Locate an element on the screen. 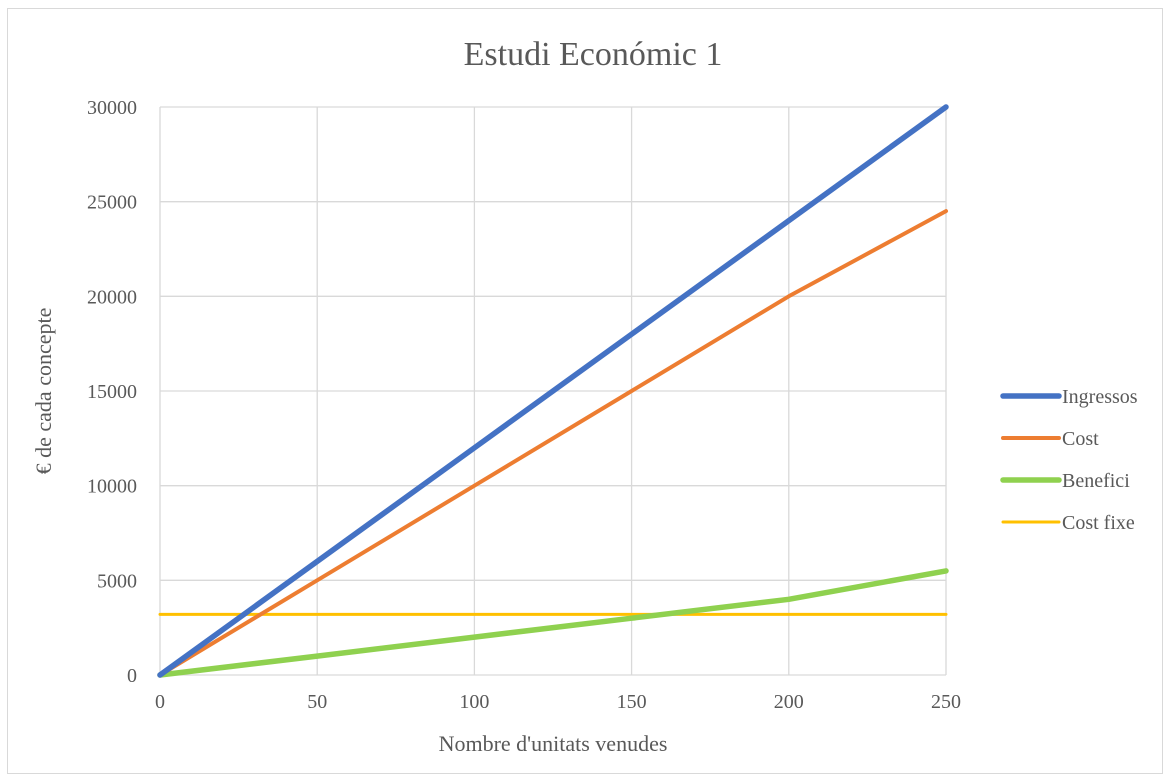 The height and width of the screenshot is (780, 1169). y-tick-label: 25000 is located at coordinates (112, 203).